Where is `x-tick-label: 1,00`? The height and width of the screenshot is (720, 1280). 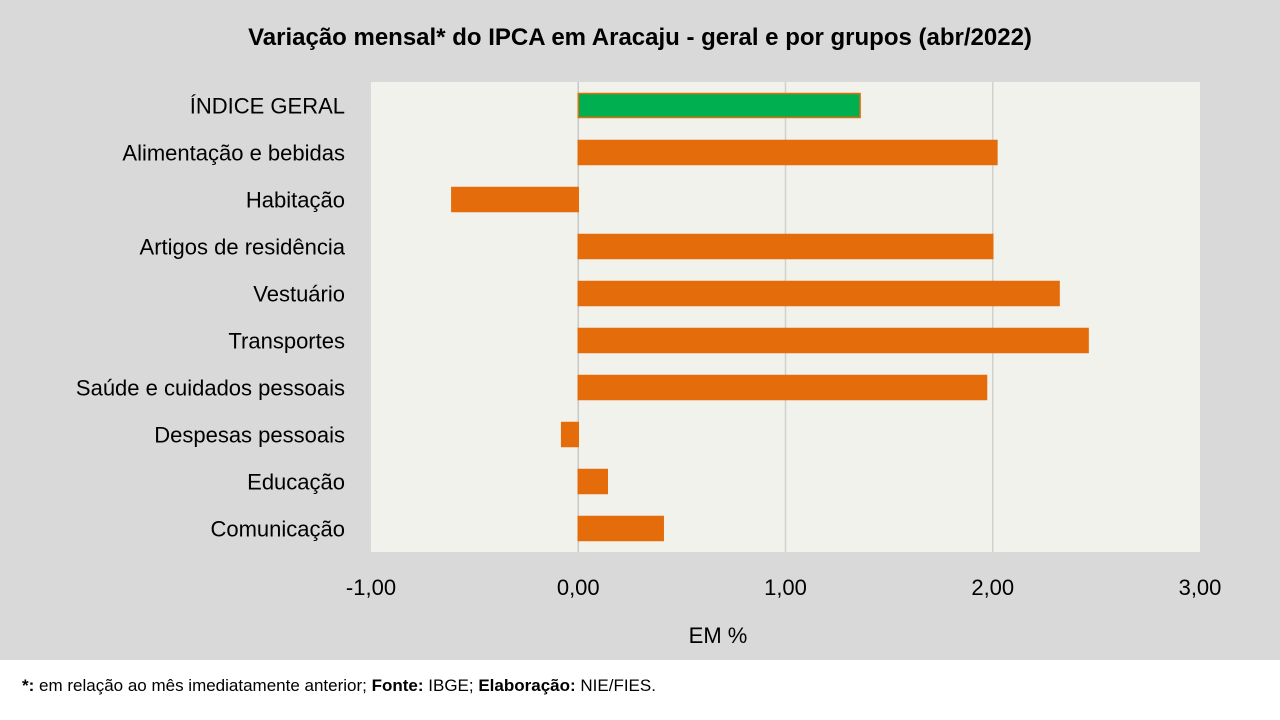 x-tick-label: 1,00 is located at coordinates (785, 587).